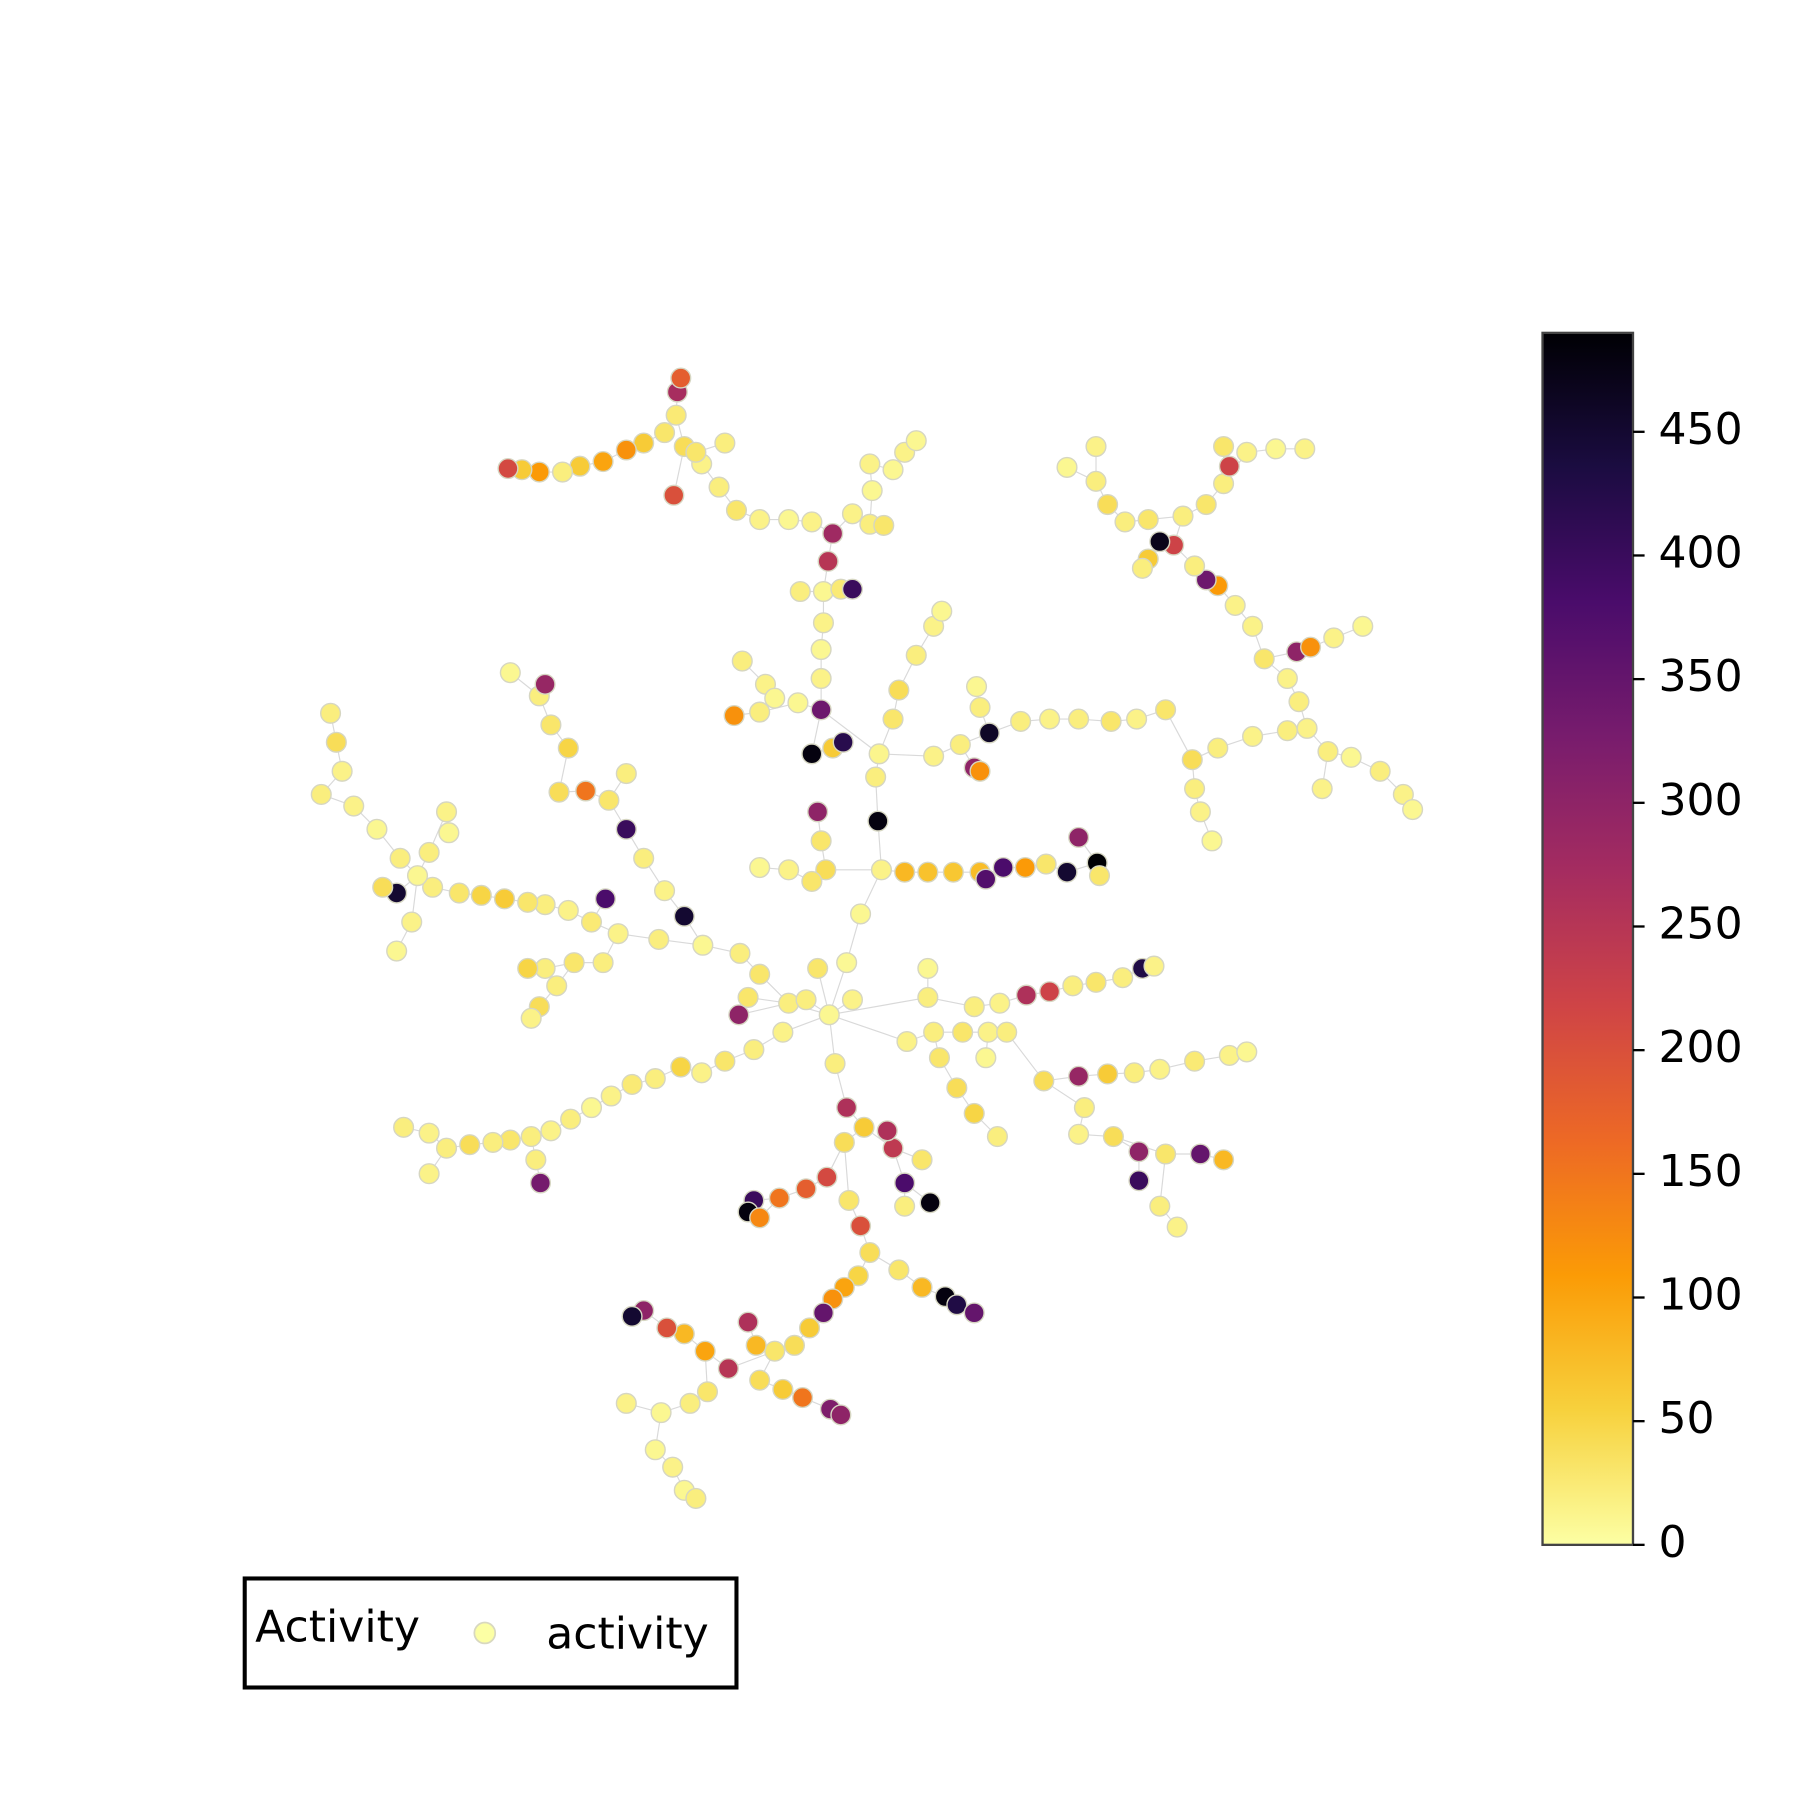  What do you see at coordinates (1687, 1418) in the screenshot?
I see `colorbar-tick-label: 50` at bounding box center [1687, 1418].